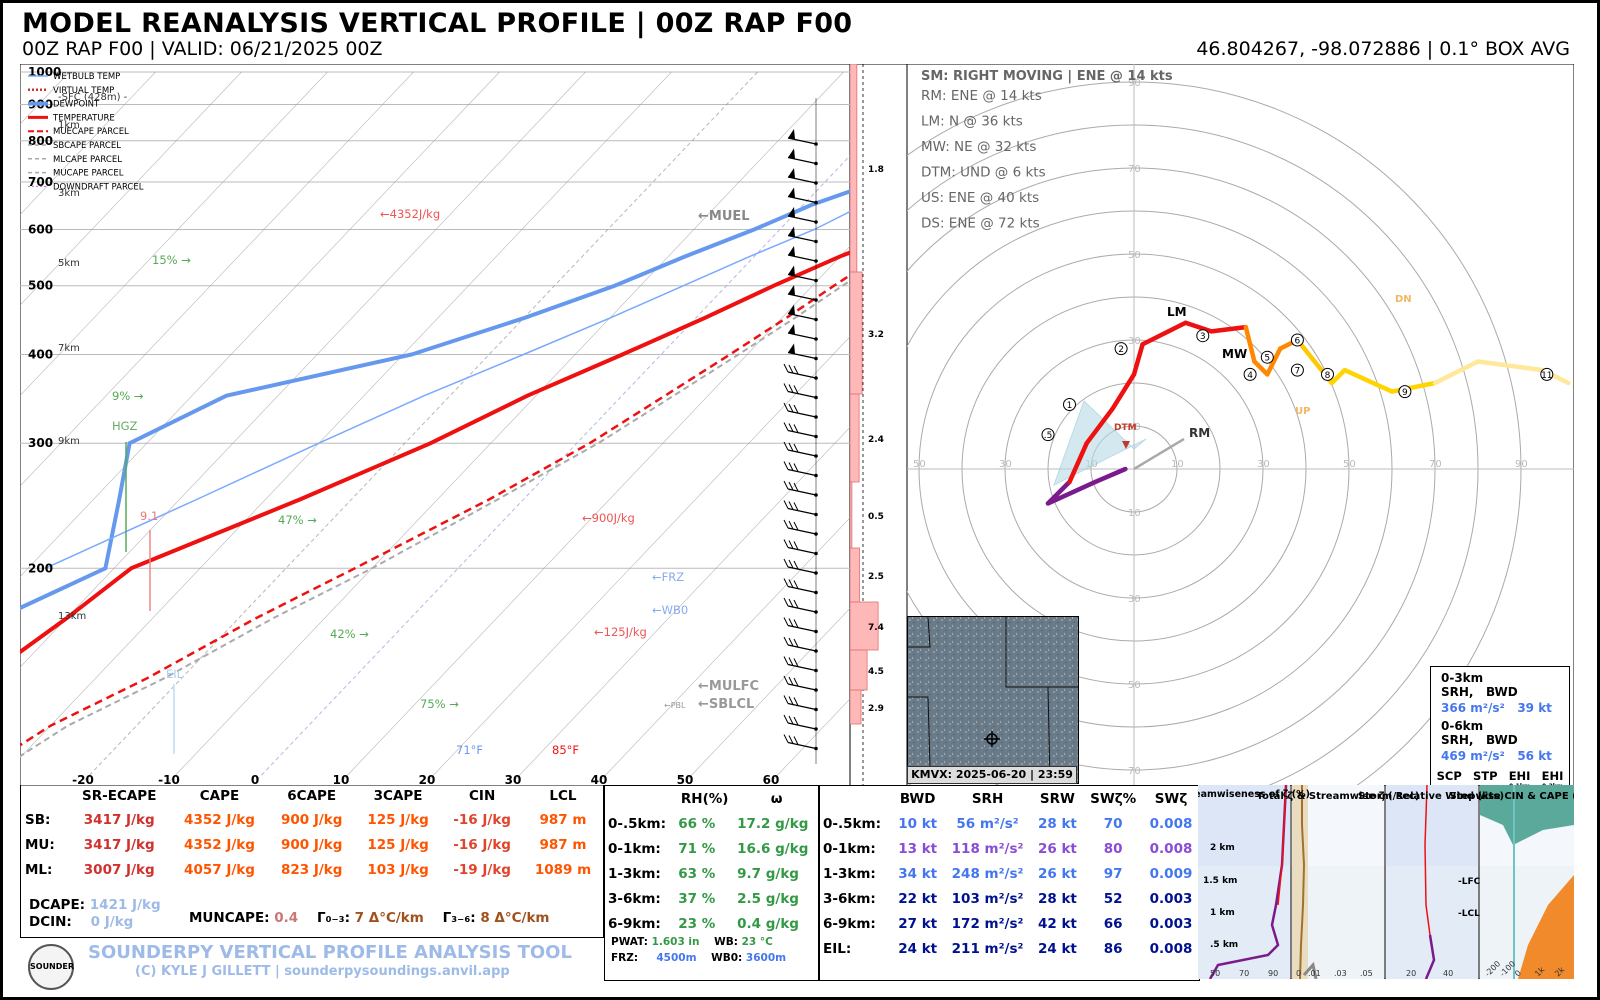 The width and height of the screenshot is (1600, 1000). Describe the element at coordinates (333, 918) in the screenshot. I see `lapse-03-label: Γ₀₋₃:` at that location.